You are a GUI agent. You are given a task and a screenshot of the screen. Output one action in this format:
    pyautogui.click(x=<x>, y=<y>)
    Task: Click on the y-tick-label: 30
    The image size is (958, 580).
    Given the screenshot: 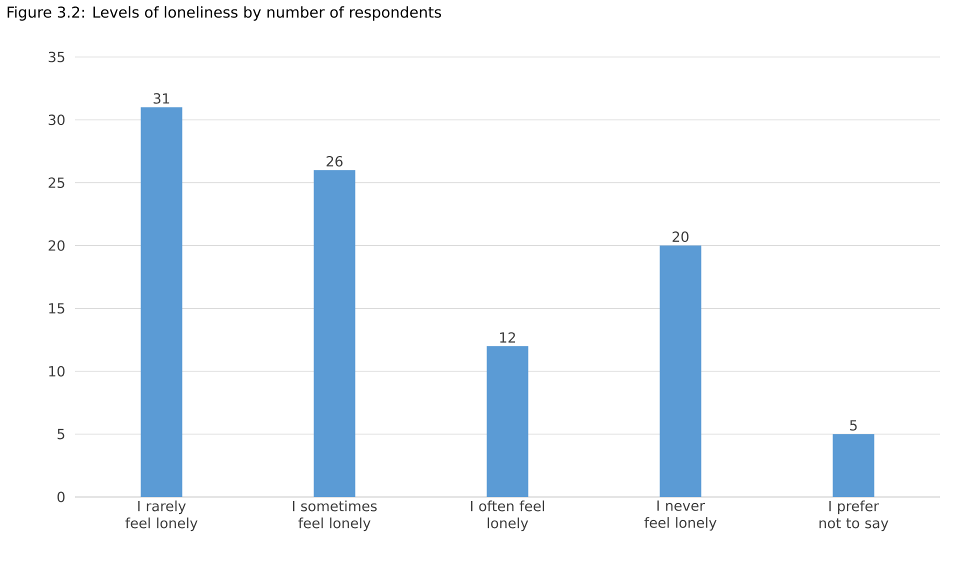 What is the action you would take?
    pyautogui.click(x=56, y=120)
    